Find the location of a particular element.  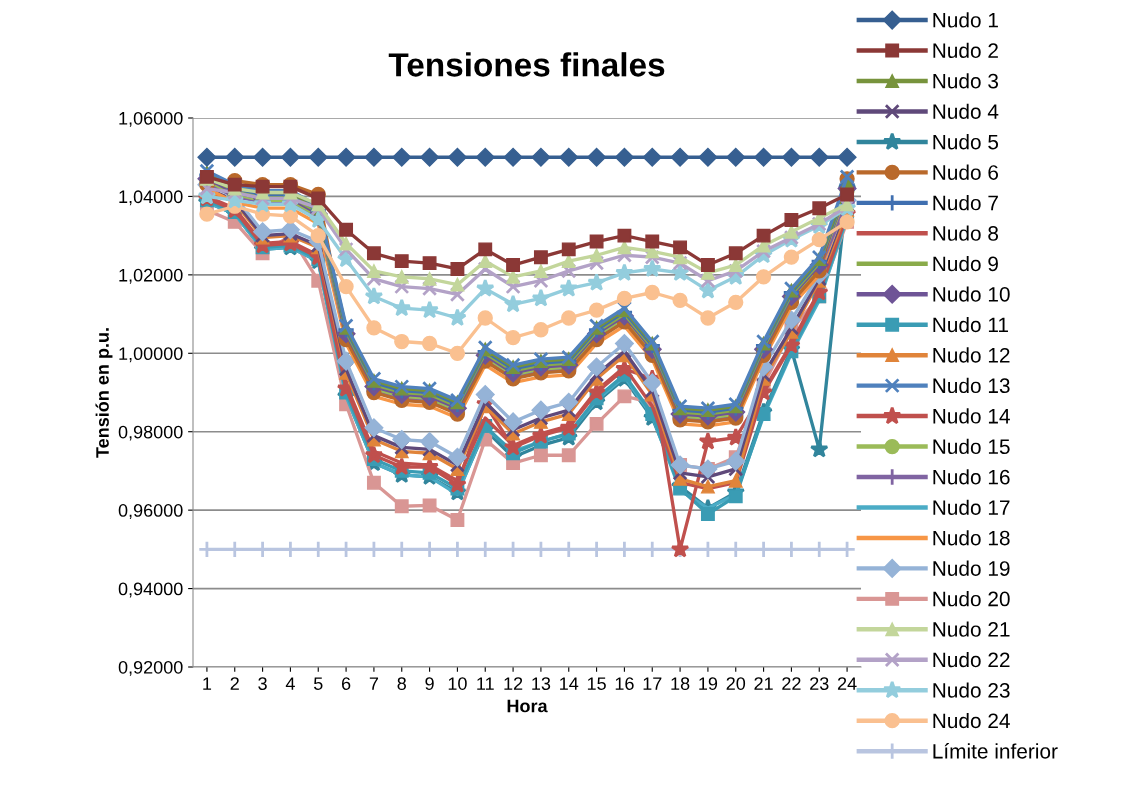

legend-label: Nudo 16 is located at coordinates (971, 477).